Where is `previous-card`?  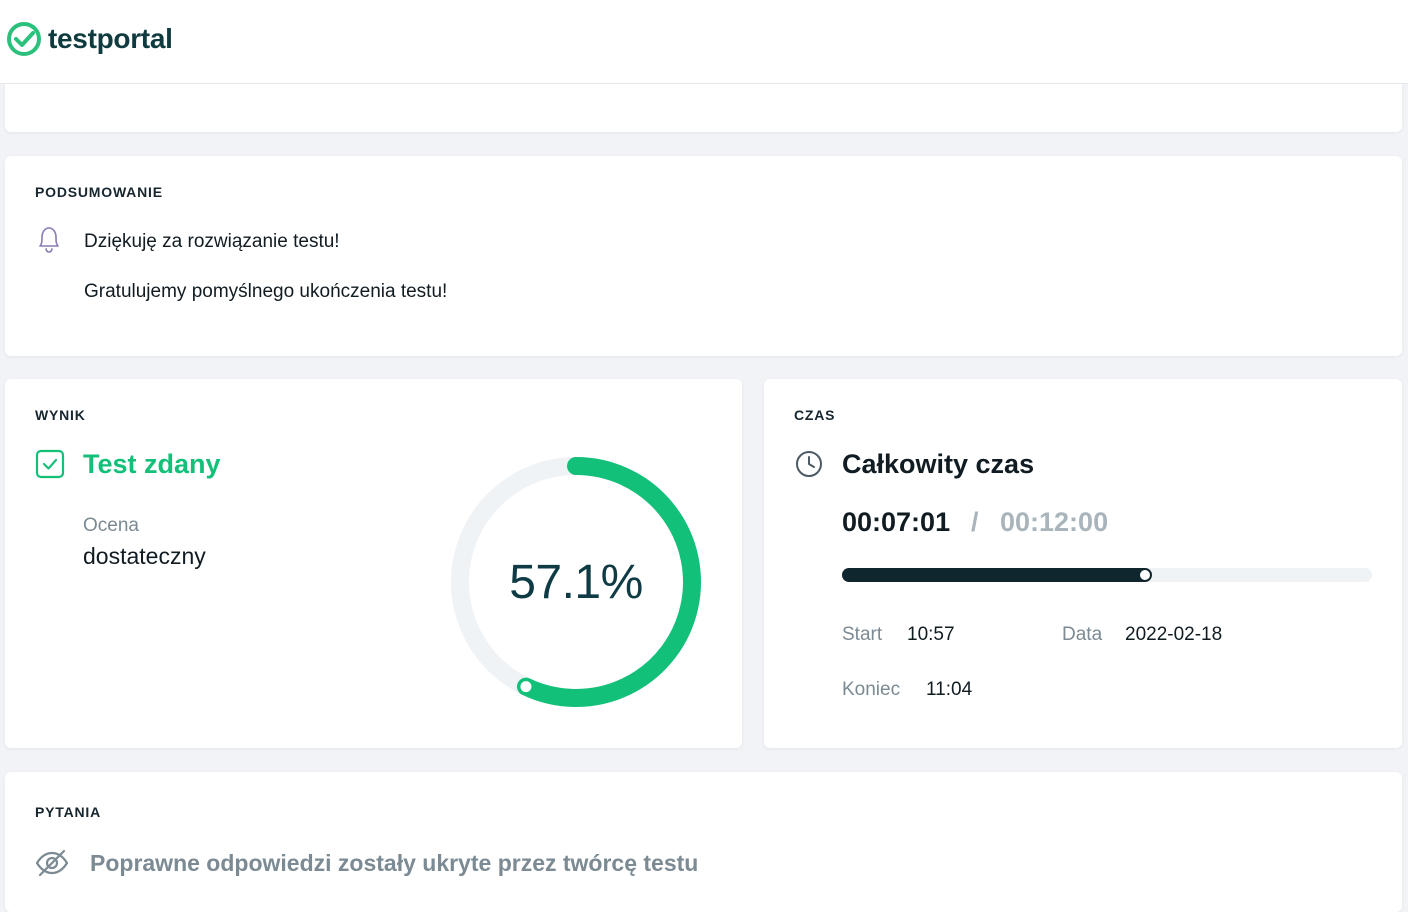
previous-card is located at coordinates (703, 108).